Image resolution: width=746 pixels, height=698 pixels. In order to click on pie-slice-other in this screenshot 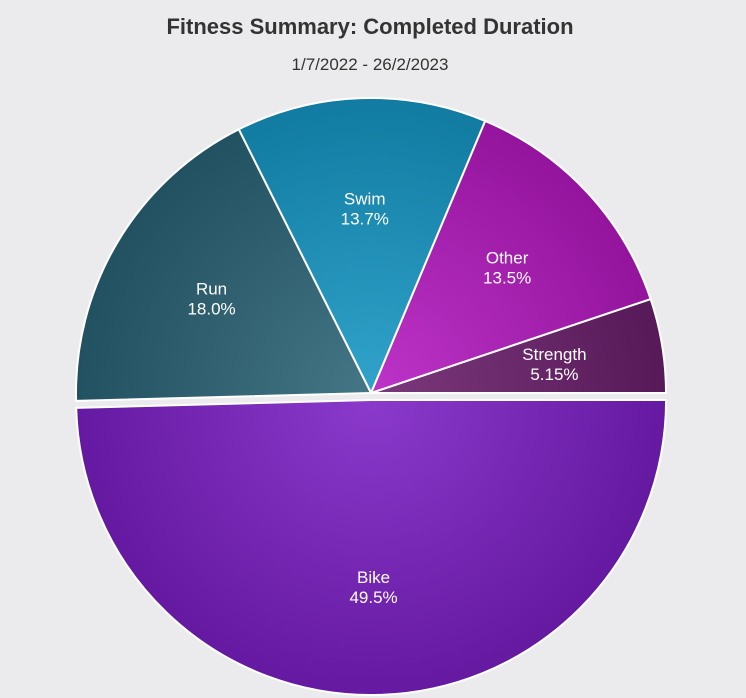, I will do `click(511, 256)`.